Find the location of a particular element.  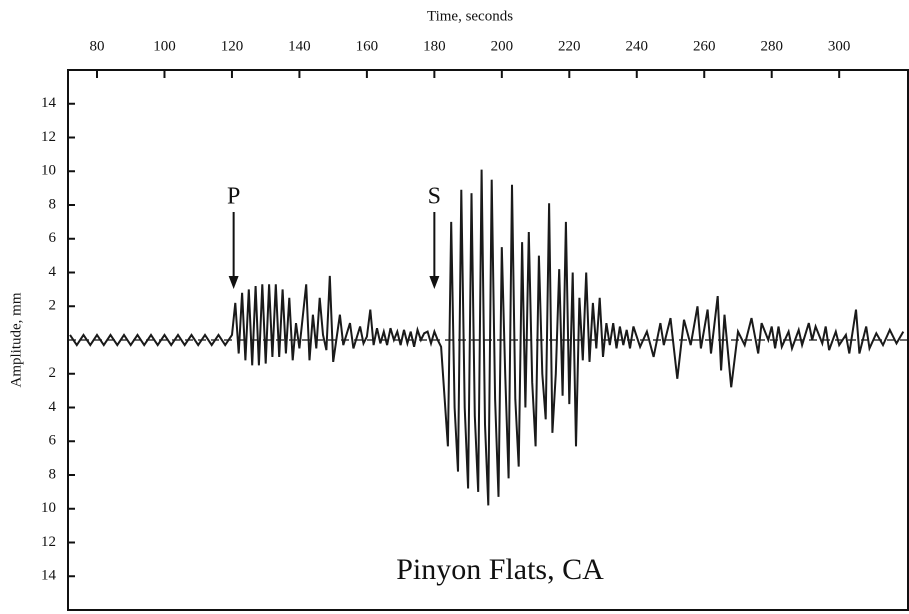

phase-label: P is located at coordinates (233, 197).